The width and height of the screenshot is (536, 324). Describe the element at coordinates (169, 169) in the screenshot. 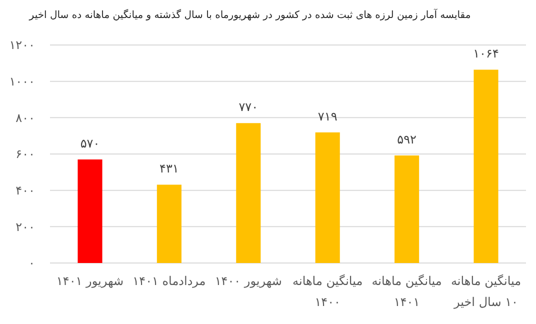

I see `data-label: ۴۳۱` at that location.